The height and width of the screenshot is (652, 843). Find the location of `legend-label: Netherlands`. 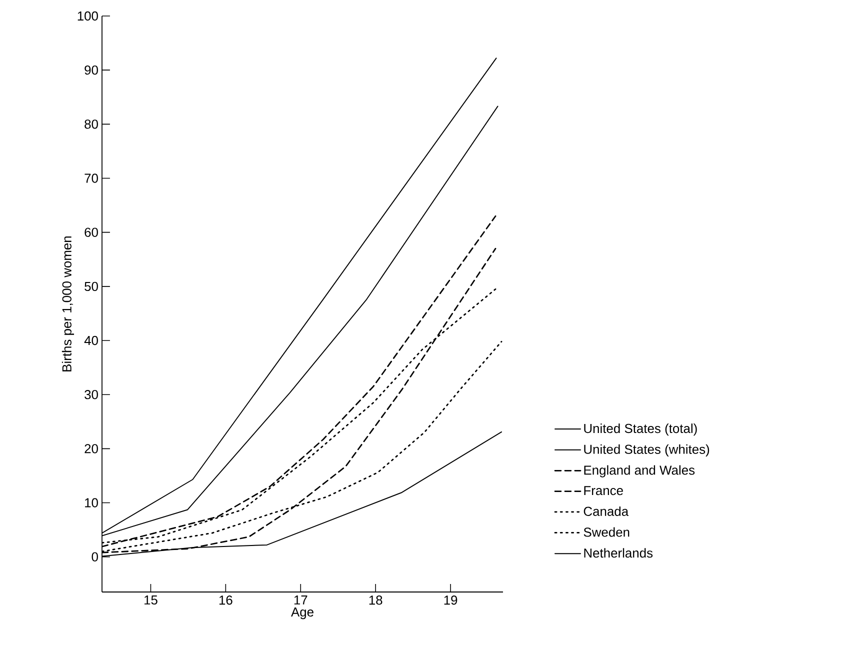

legend-label: Netherlands is located at coordinates (618, 553).